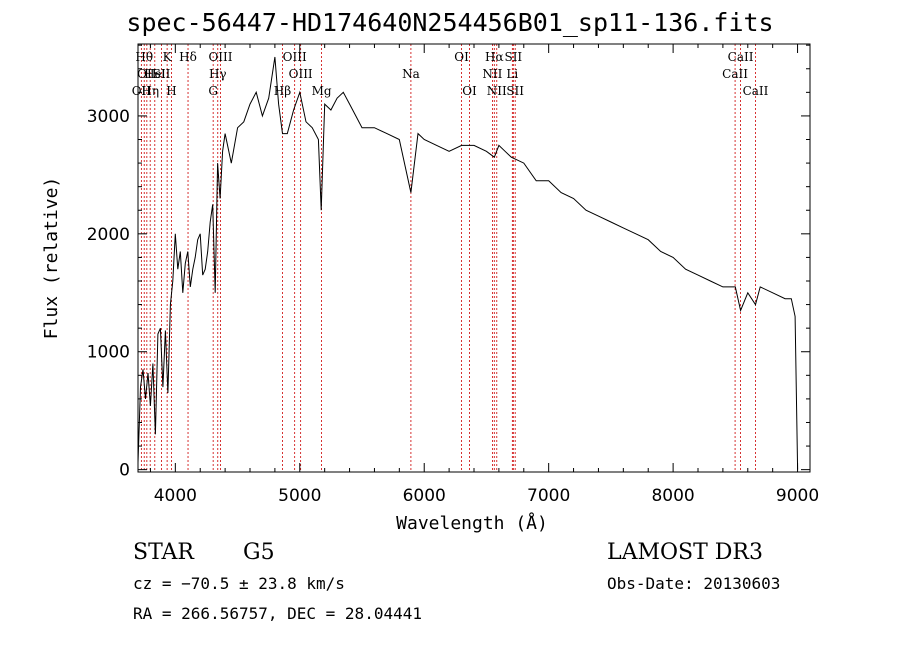 The height and width of the screenshot is (649, 900). What do you see at coordinates (213, 91) in the screenshot?
I see `spectral-line-label-9: G` at bounding box center [213, 91].